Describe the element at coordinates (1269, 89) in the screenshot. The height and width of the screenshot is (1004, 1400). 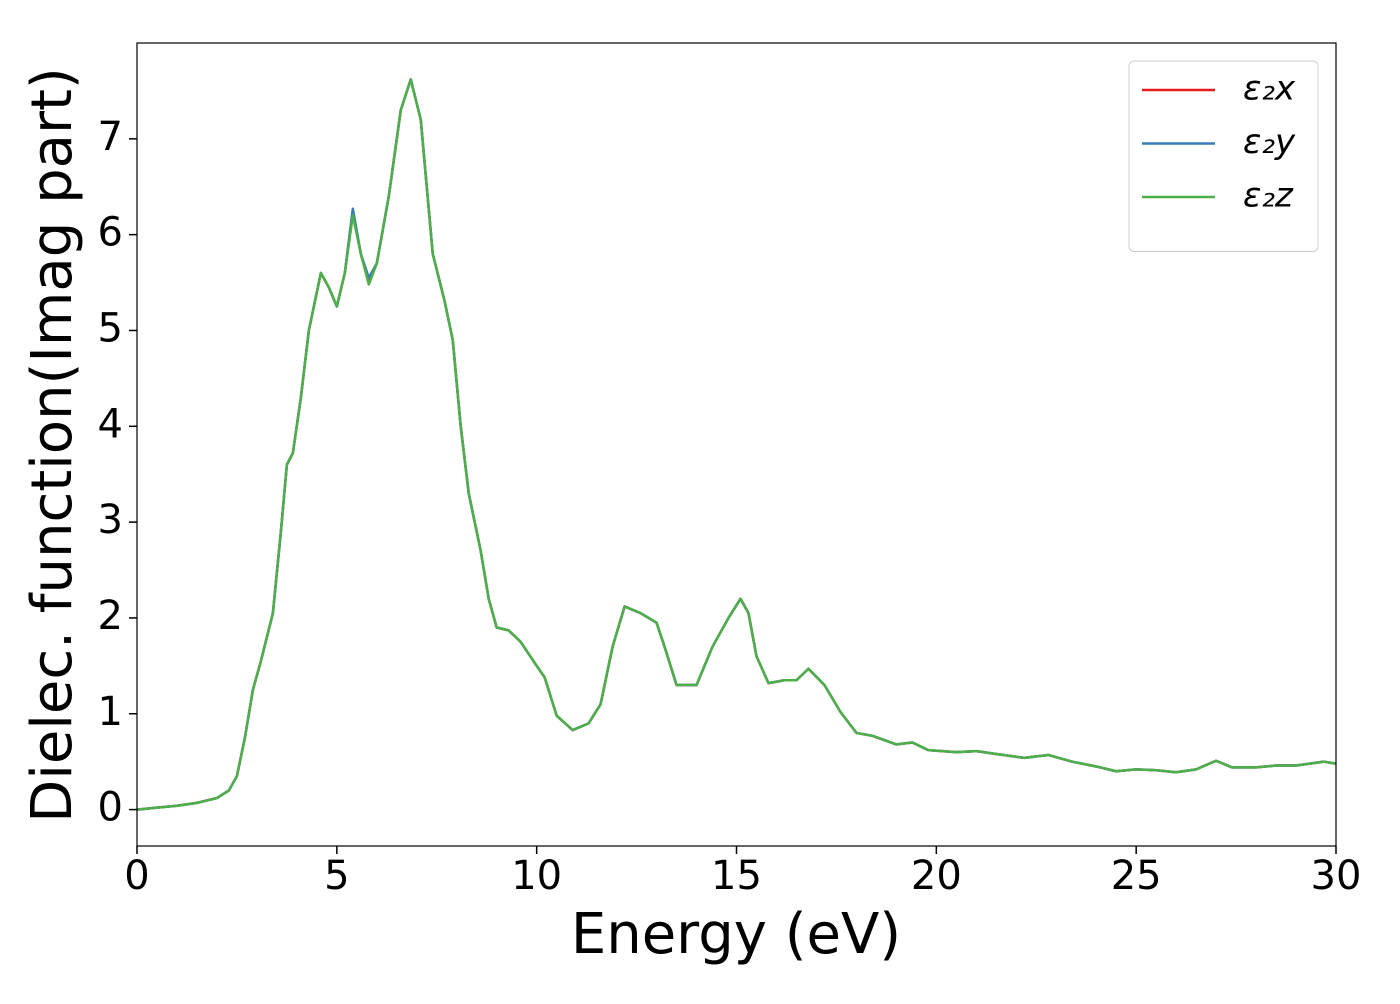
I see `legend-label: ε₂x` at that location.